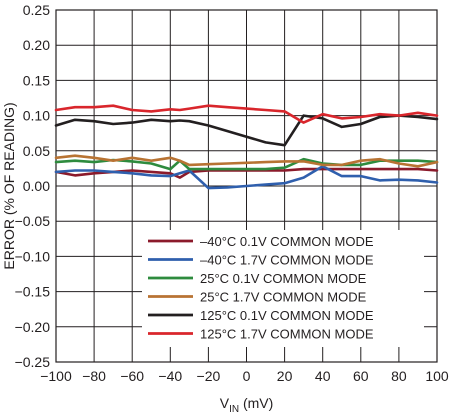 Image resolution: width=452 pixels, height=419 pixels. Describe the element at coordinates (33, 362) in the screenshot. I see `y-tick-label: −0.25` at that location.